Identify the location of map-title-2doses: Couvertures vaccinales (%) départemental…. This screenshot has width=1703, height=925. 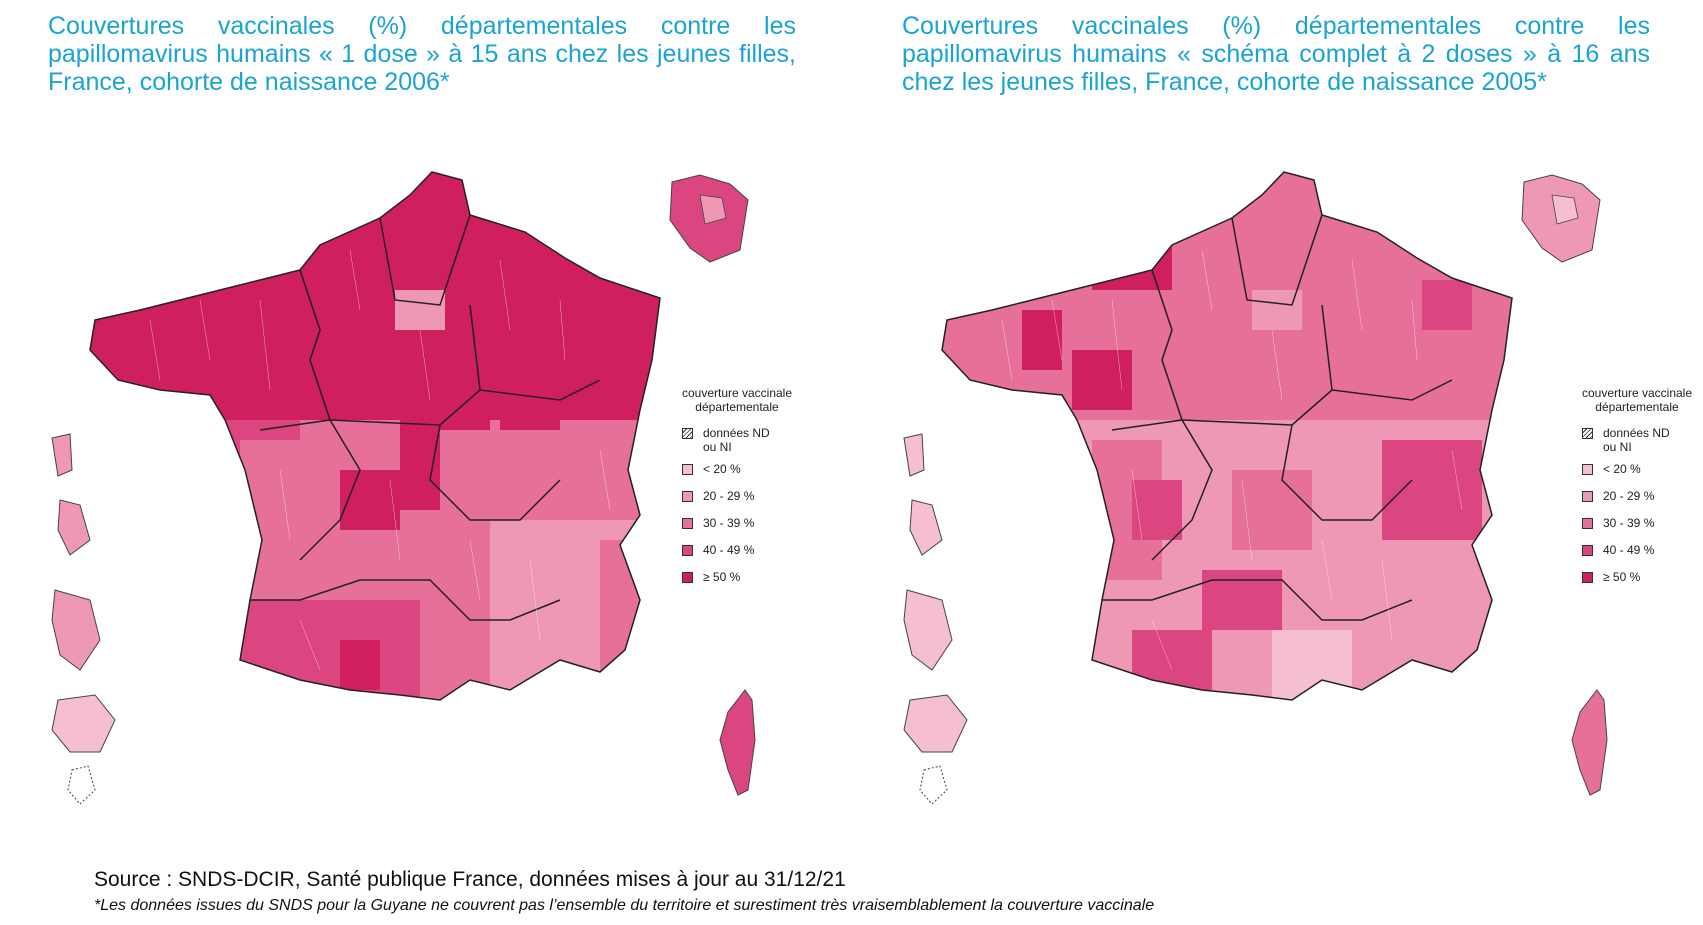
(1276, 54).